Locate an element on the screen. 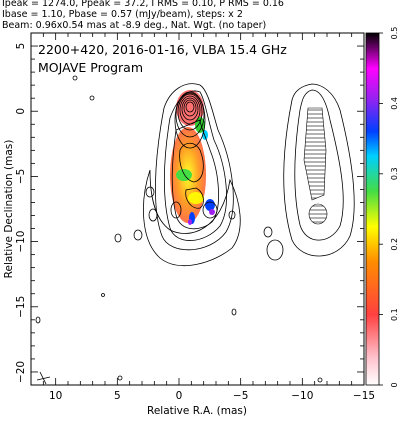 This screenshot has width=409, height=424. x-tick-label: −15 is located at coordinates (364, 396).